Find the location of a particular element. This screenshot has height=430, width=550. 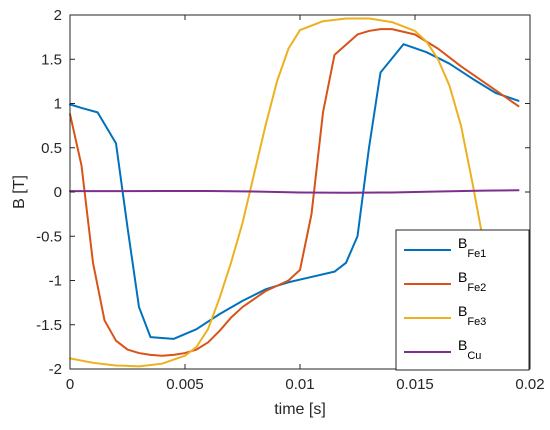

legend-label-cu: BCu is located at coordinates (469, 349).